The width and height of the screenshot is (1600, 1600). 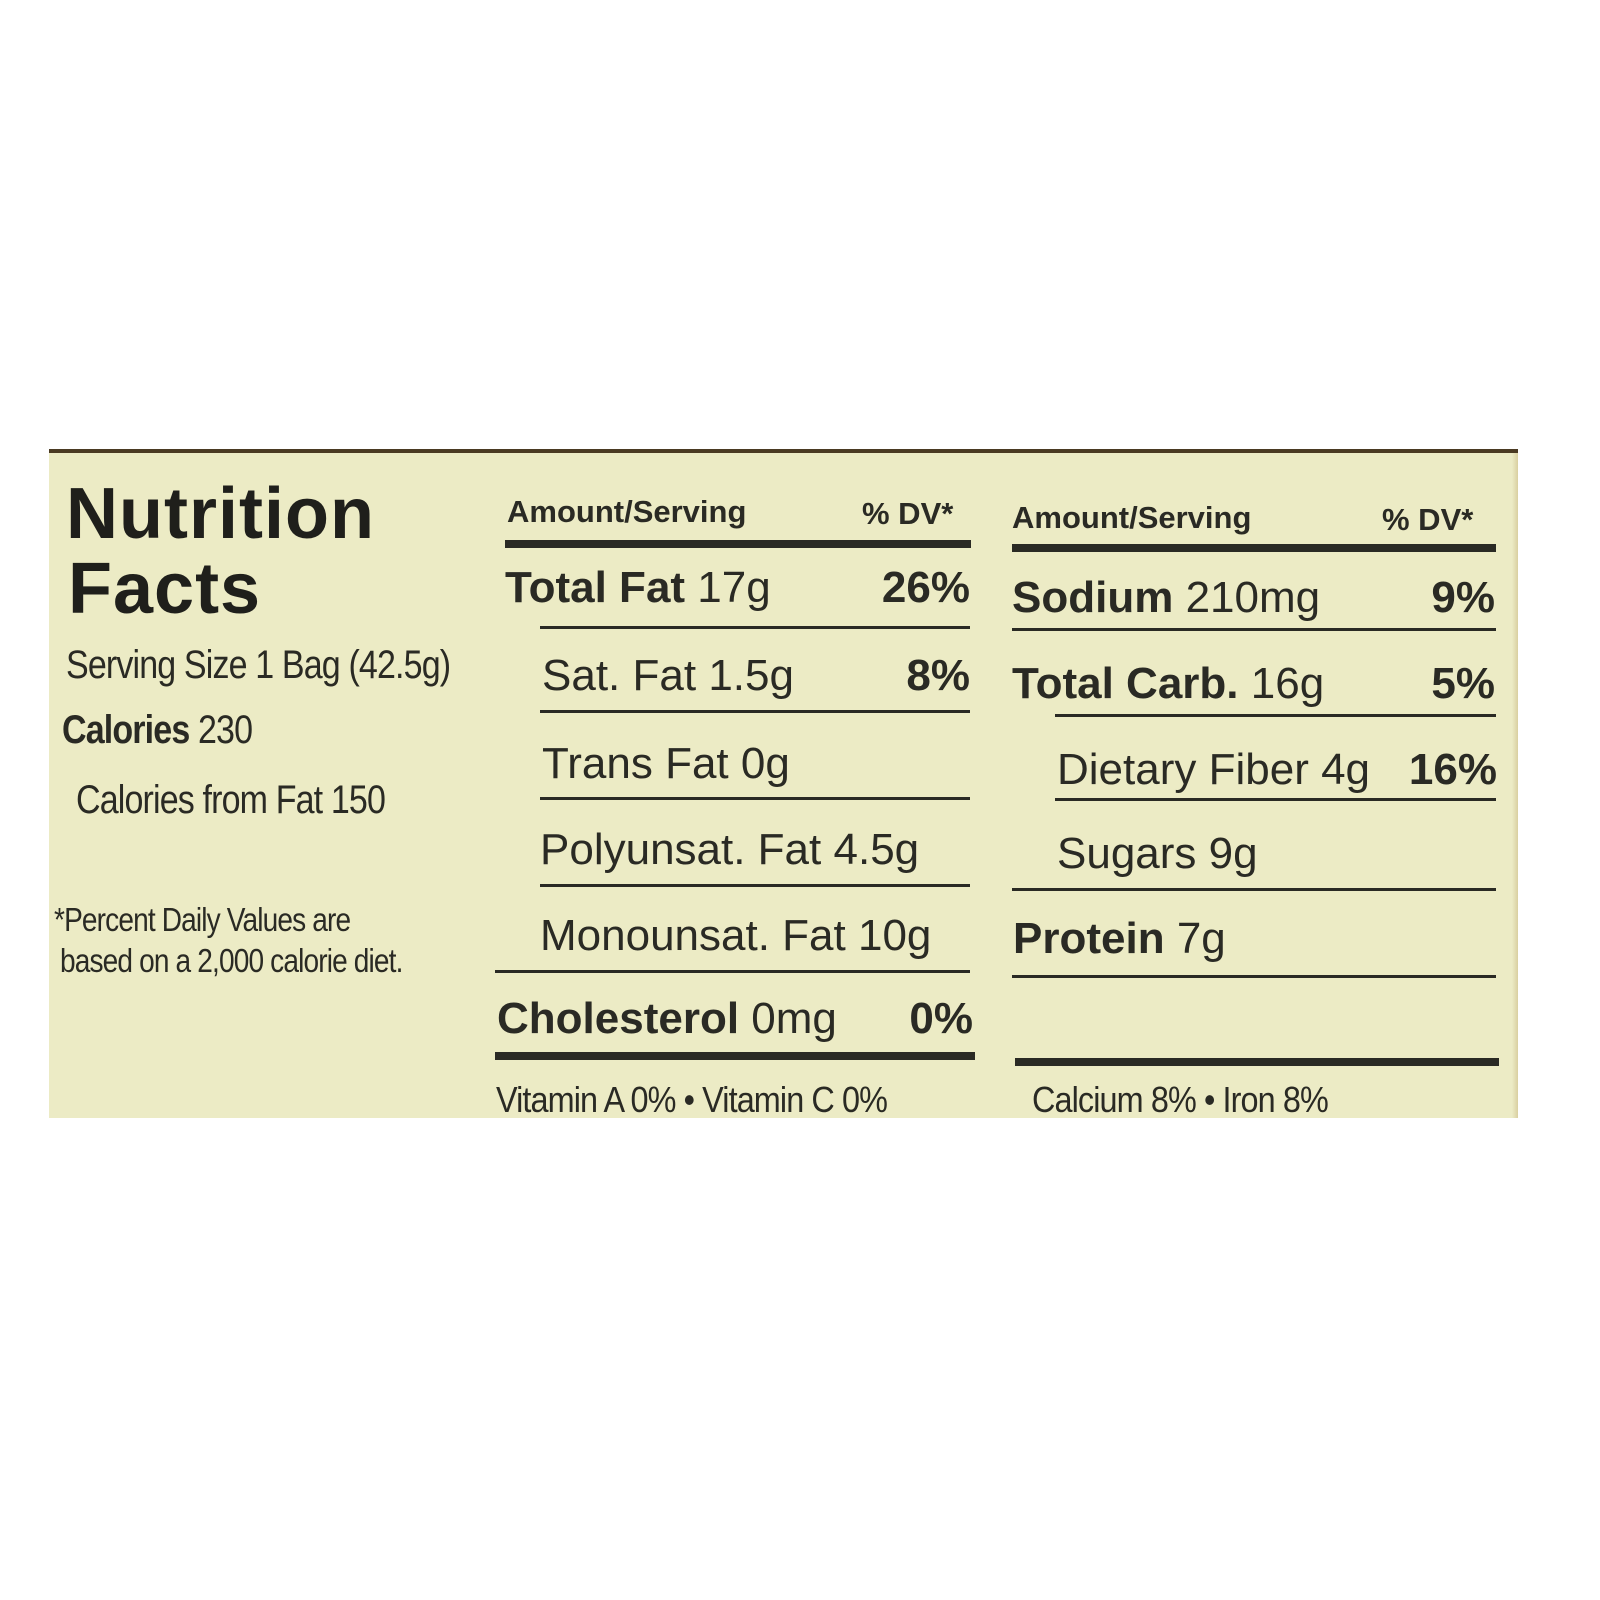 I want to click on nutrient-name: Polyunsat. Fat, so click(x=681, y=849).